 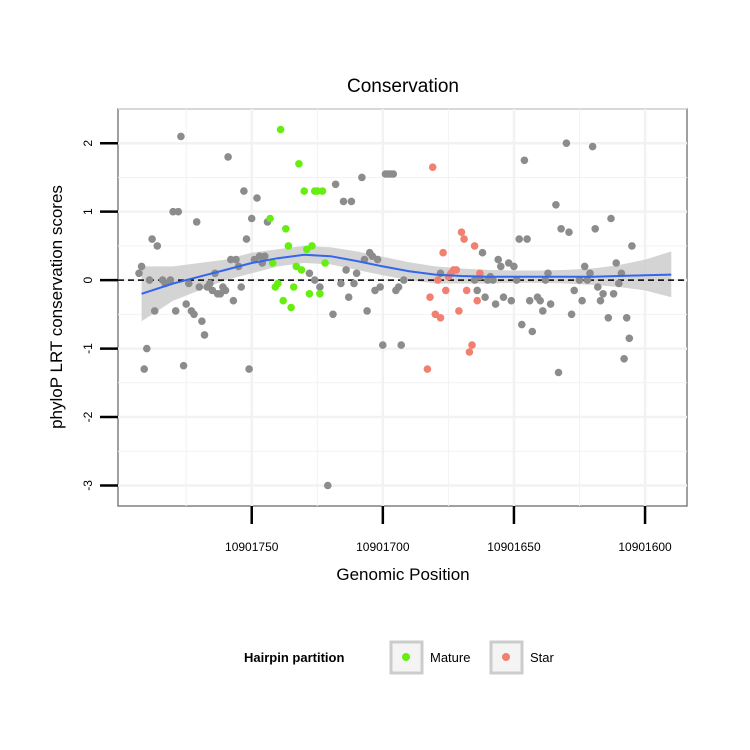 I want to click on y-axis-title: phyloP LRT conservation scores, so click(x=56, y=307).